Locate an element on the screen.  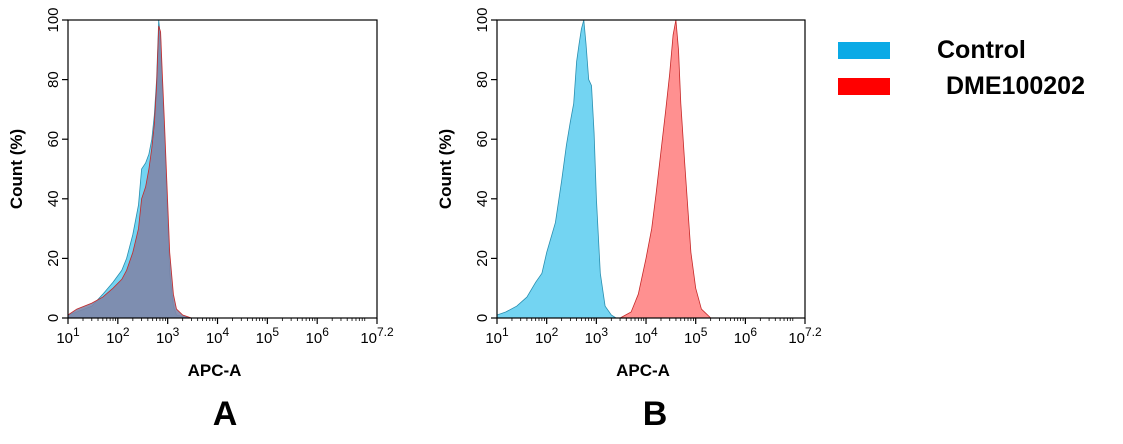
legend-label-control: Control is located at coordinates (981, 50).